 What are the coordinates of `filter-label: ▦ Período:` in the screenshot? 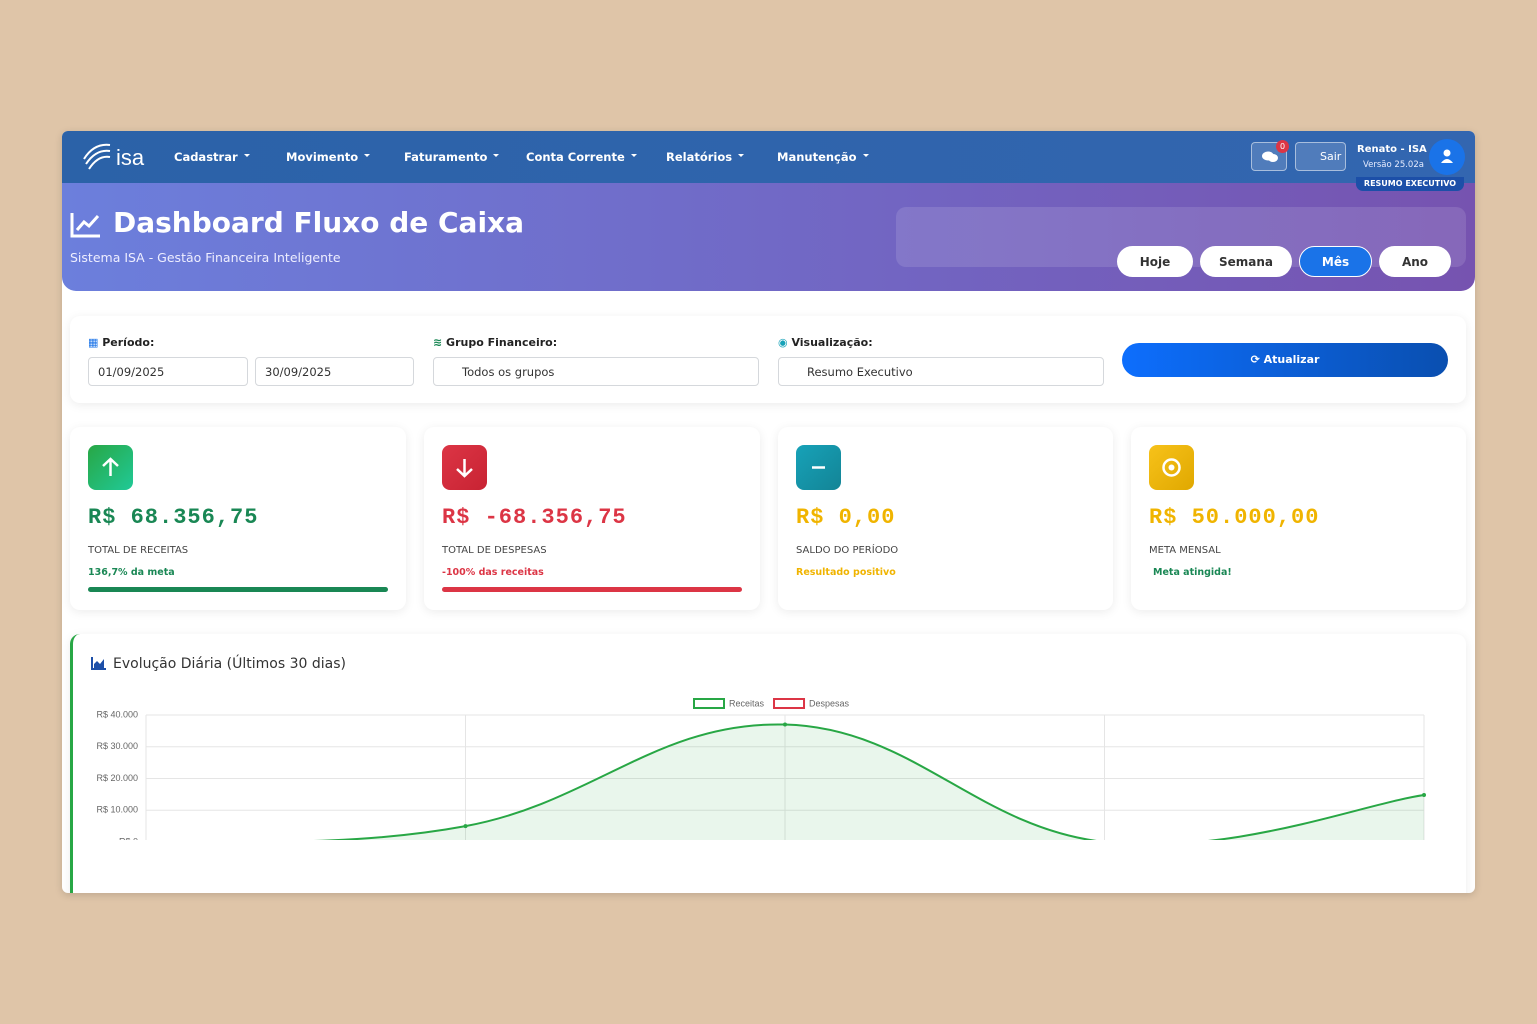 It's located at (121, 342).